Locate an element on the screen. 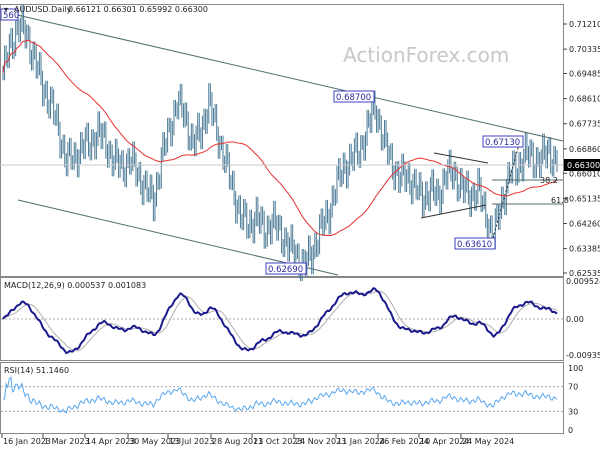 This screenshot has height=450, width=600. y-tick-label: 0.67735 is located at coordinates (584, 124).